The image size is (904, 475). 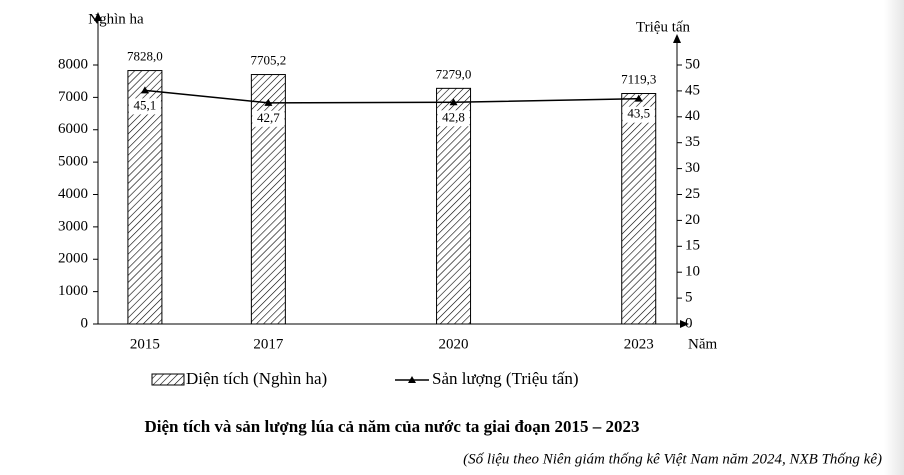 What do you see at coordinates (98, 16) in the screenshot?
I see `y-arrow` at bounding box center [98, 16].